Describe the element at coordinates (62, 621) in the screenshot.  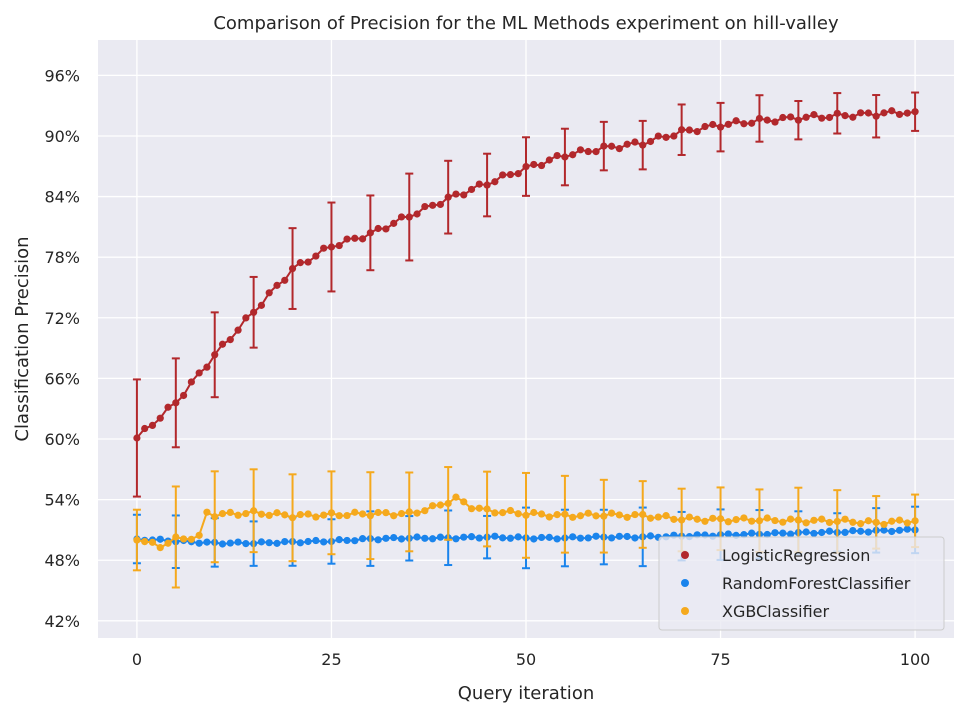
I see `y-tick-label: 42%` at that location.